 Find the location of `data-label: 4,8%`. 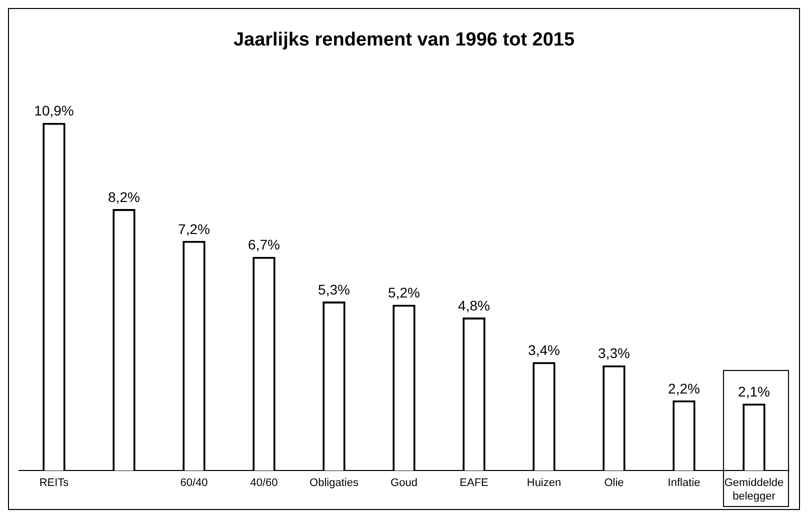

data-label: 4,8% is located at coordinates (474, 305).